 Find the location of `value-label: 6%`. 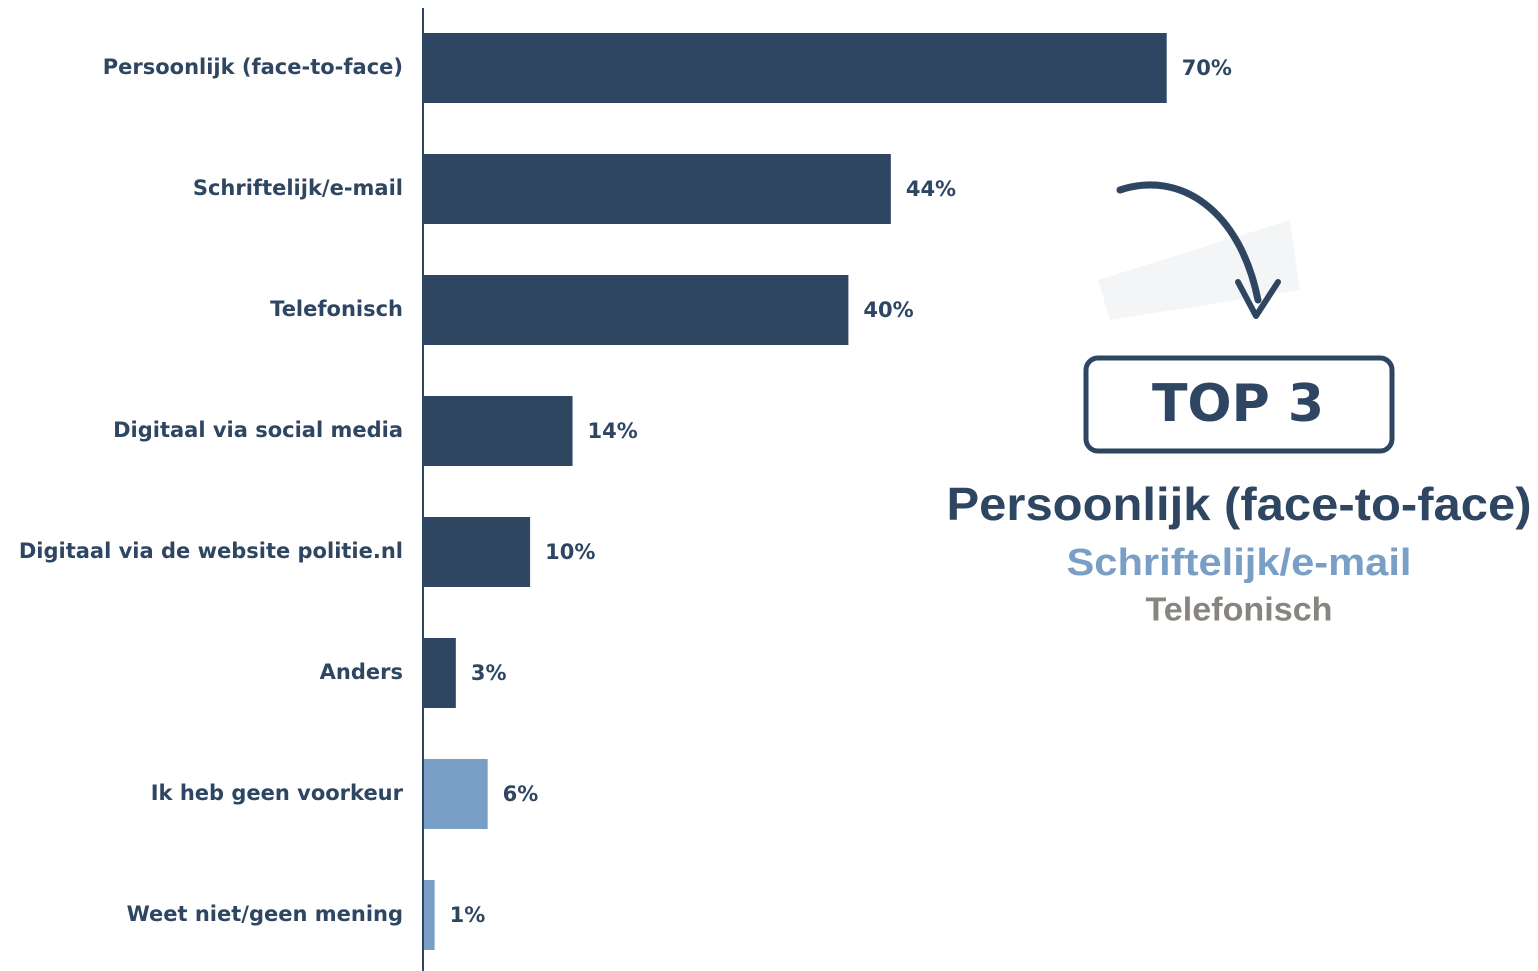

value-label: 6% is located at coordinates (521, 794).